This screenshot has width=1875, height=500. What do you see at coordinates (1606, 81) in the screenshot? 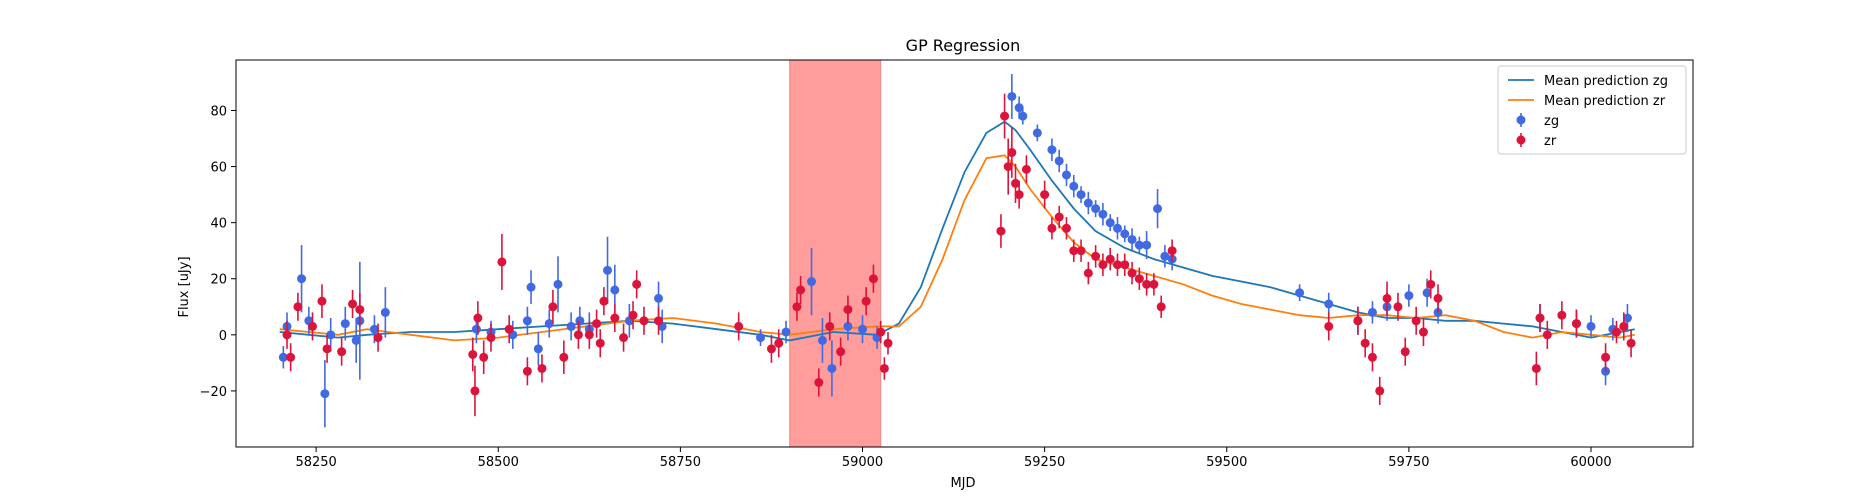
I see `legend-label: Mean prediction zg` at bounding box center [1606, 81].